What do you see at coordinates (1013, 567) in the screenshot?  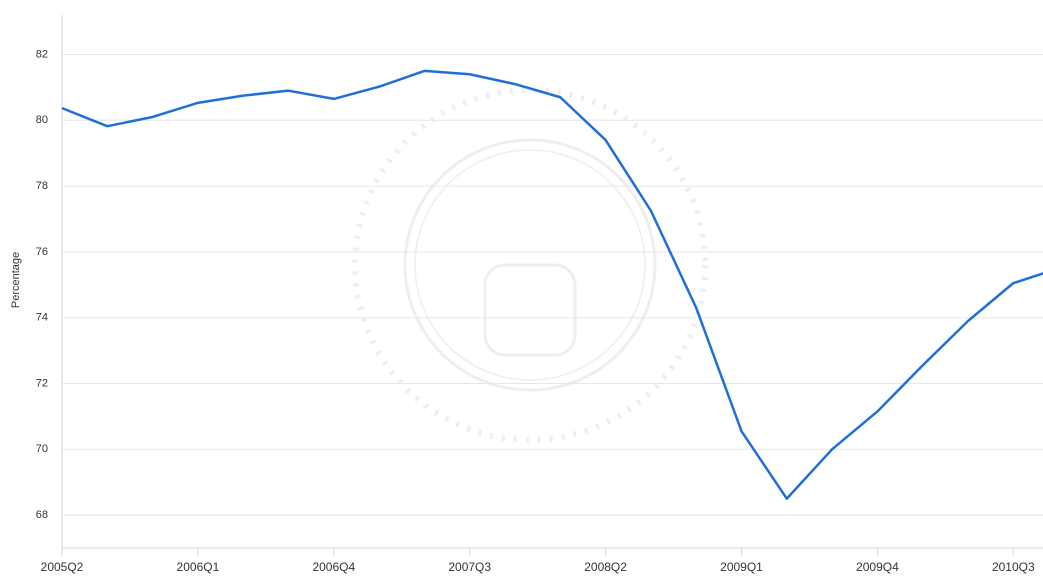 I see `x-tick-label: 2010Q3` at bounding box center [1013, 567].